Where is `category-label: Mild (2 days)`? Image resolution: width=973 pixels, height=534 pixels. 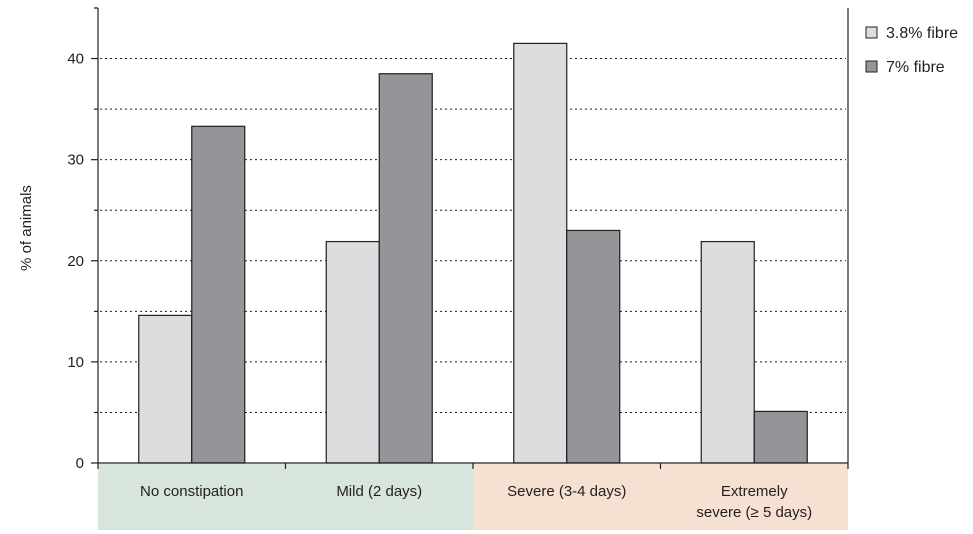
category-label: Mild (2 days) is located at coordinates (379, 491).